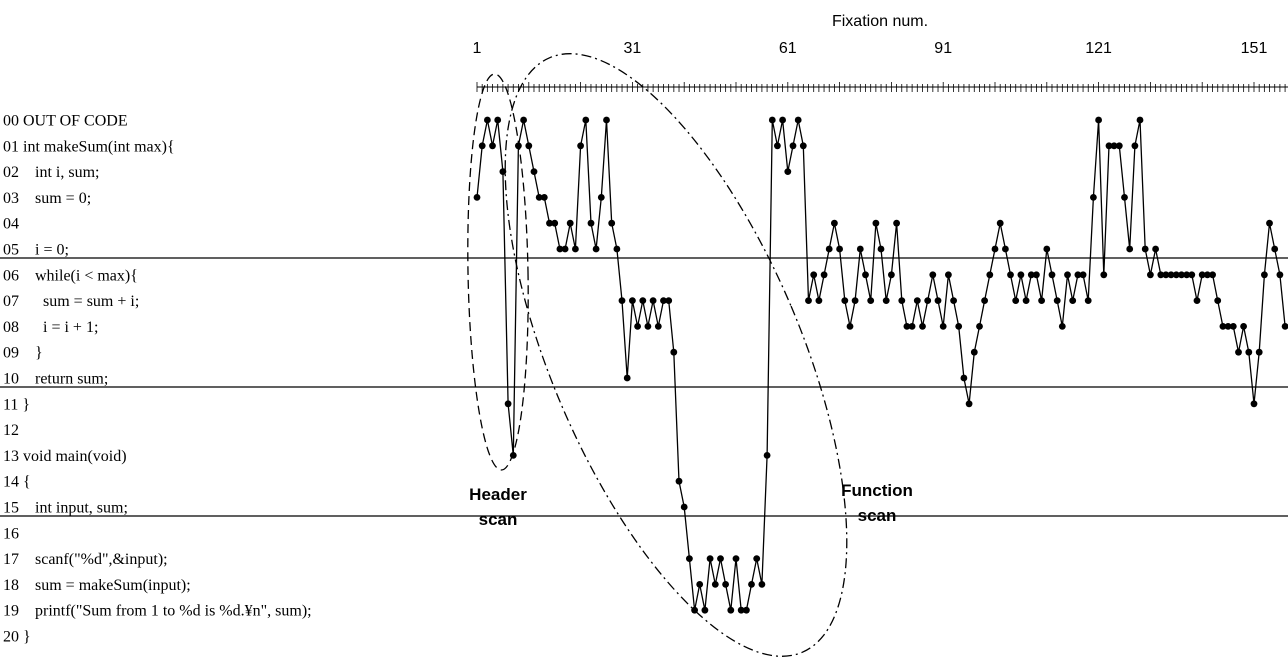 This screenshot has height=670, width=1288. Describe the element at coordinates (877, 515) in the screenshot. I see `function-scan-label-line2: scan` at that location.